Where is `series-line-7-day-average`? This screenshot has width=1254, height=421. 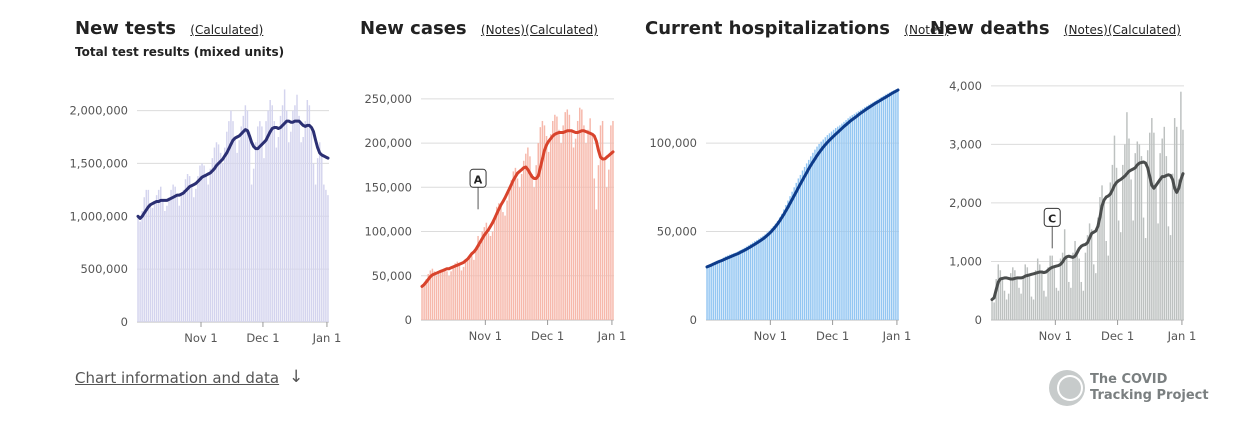 series-line-7-day-average is located at coordinates (233, 169).